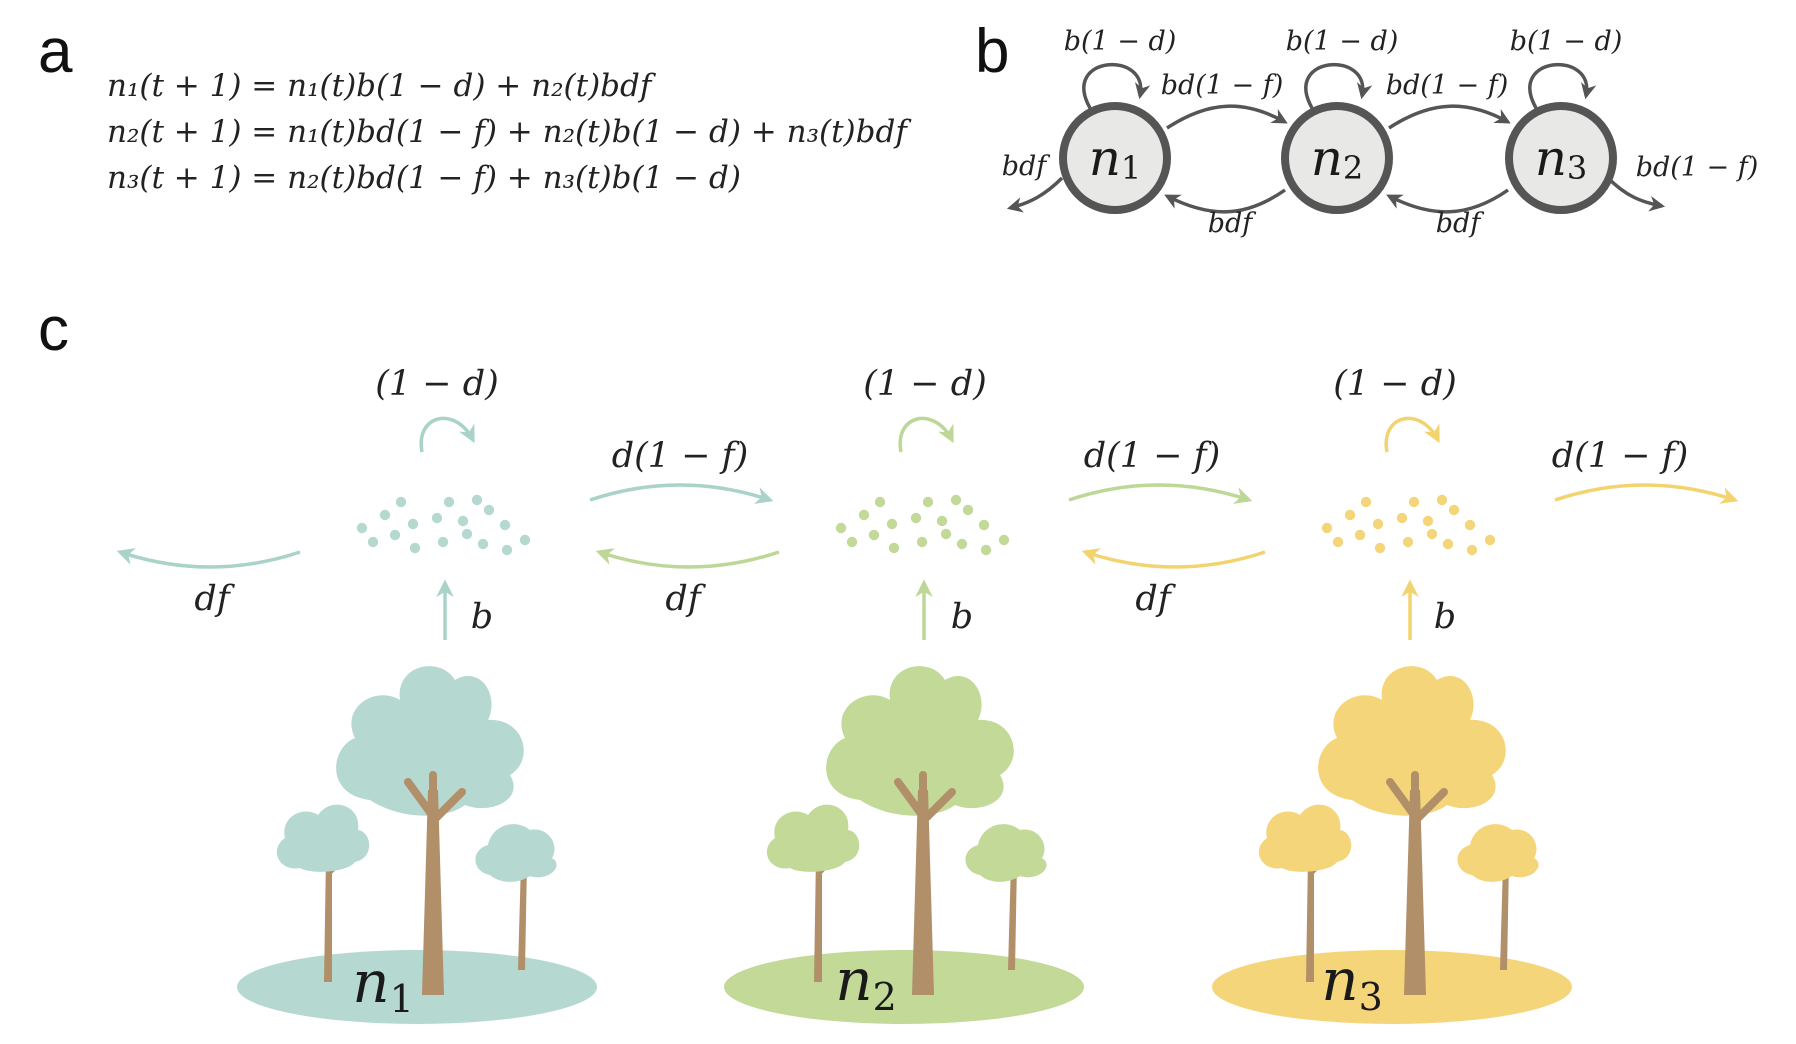 This screenshot has height=1044, width=1796. I want to click on self-loop-arrow-p1, so click(447, 434).